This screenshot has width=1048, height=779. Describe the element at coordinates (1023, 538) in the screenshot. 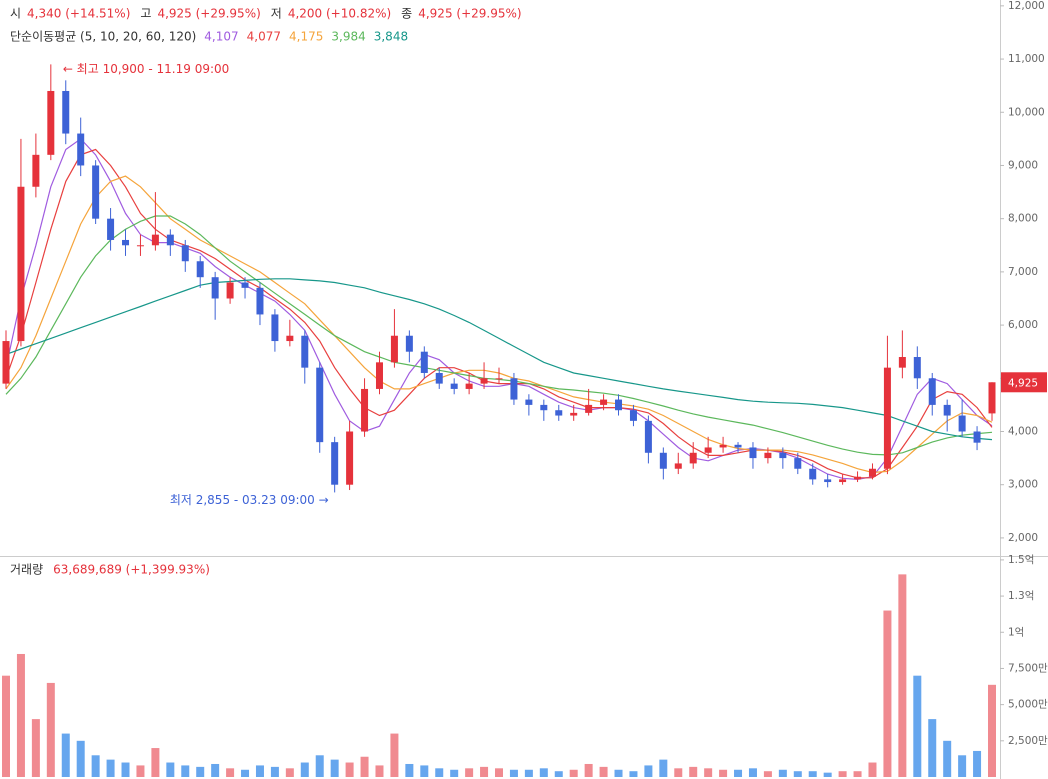

I see `y-tick-label: 2,000` at that location.